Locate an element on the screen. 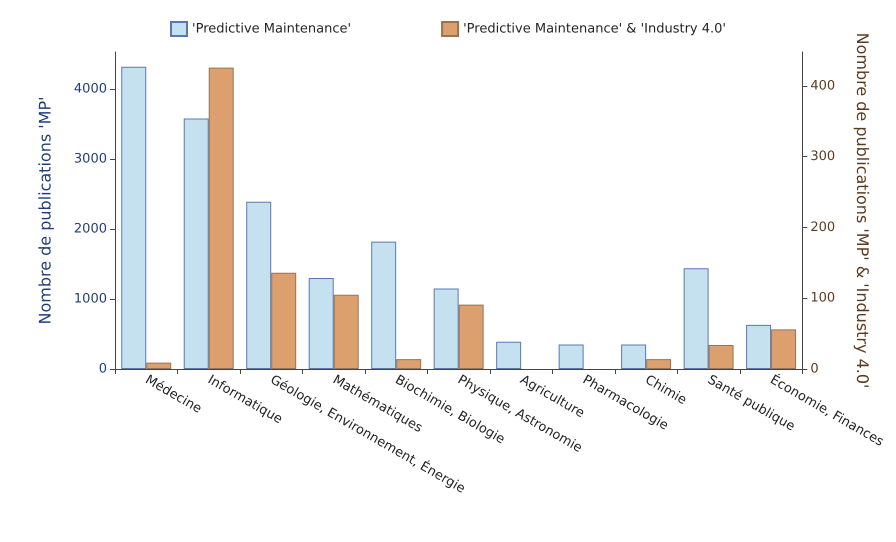 This screenshot has width=896, height=542. legend-label: 'Predictive Maintenance' & 'Industry 4.0' is located at coordinates (594, 29).